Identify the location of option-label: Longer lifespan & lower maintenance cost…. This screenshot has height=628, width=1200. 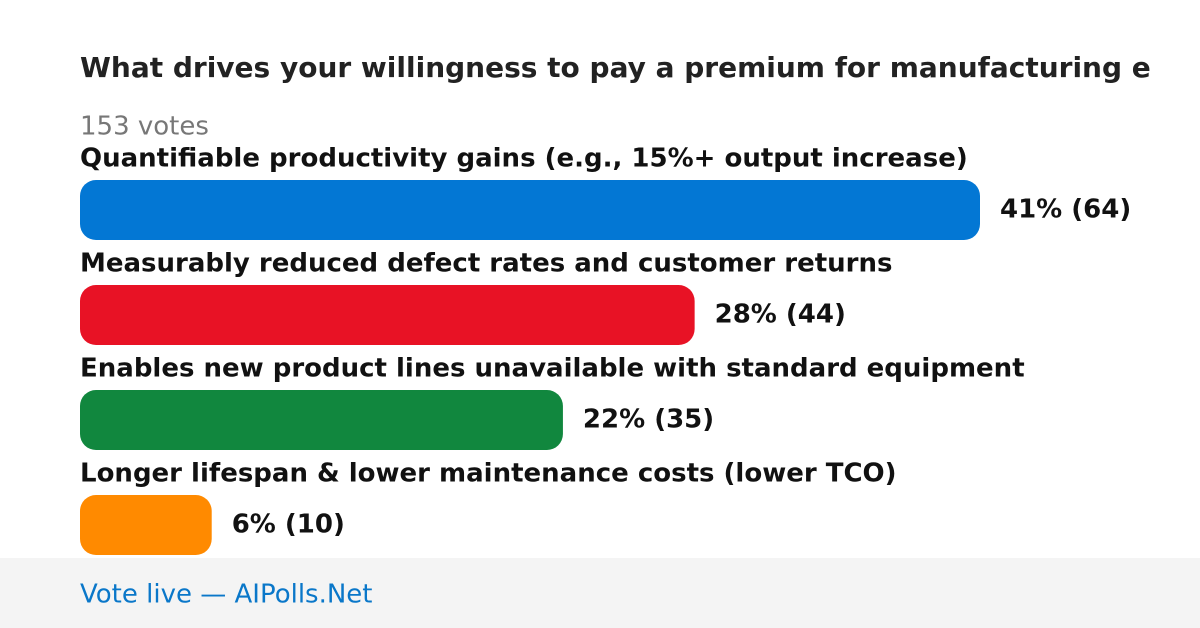
(488, 474).